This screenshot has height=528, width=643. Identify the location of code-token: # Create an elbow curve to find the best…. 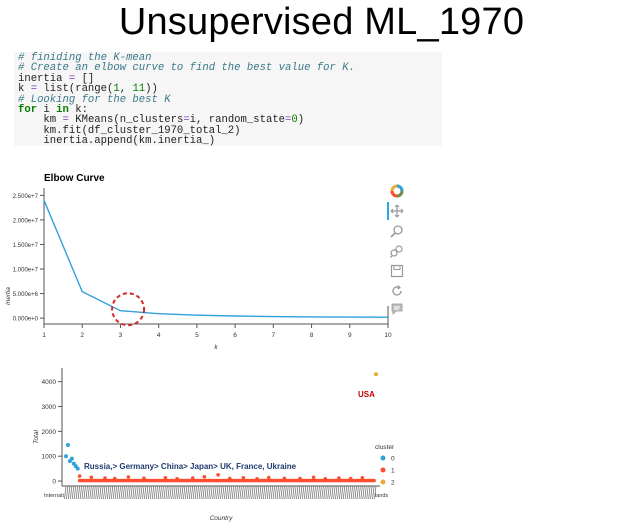
(186, 68).